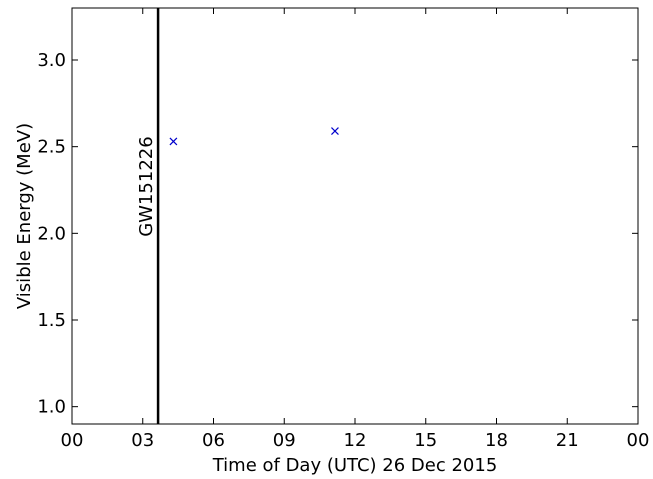  I want to click on y-tick-label: 1.0, so click(51, 407).